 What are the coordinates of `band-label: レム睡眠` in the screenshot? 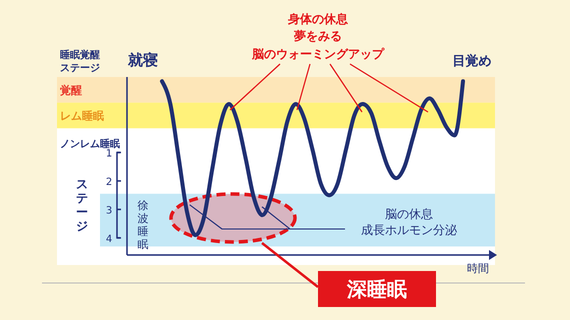 It's located at (82, 115).